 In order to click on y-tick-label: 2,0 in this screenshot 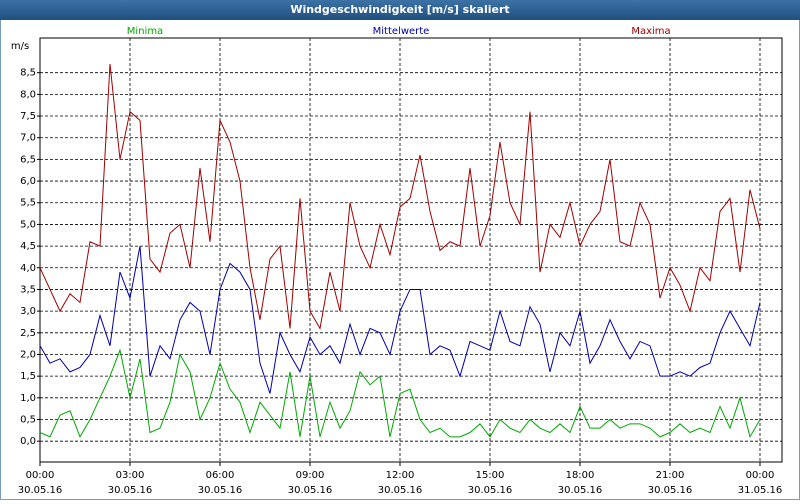, I will do `click(28, 354)`.